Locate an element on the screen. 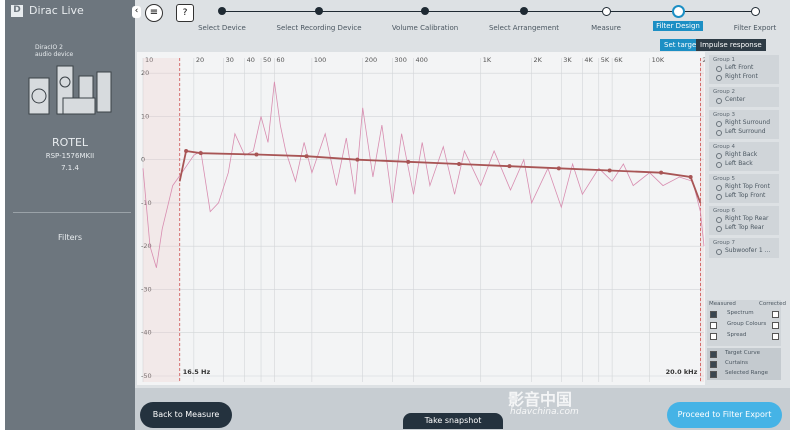 The height and width of the screenshot is (436, 800). channel: Right Top Front is located at coordinates (744, 186).